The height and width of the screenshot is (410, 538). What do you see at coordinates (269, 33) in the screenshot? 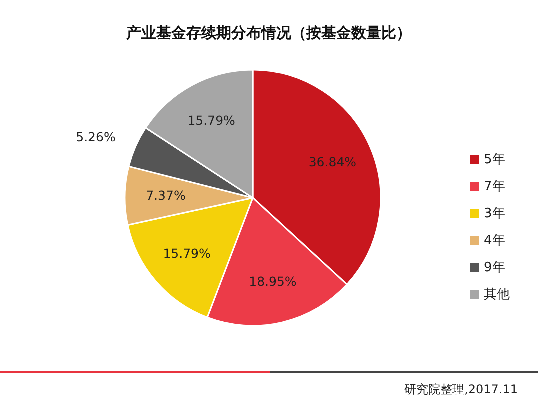
I see `title: 产业基金存续期分布情况（按基金数量比）` at bounding box center [269, 33].